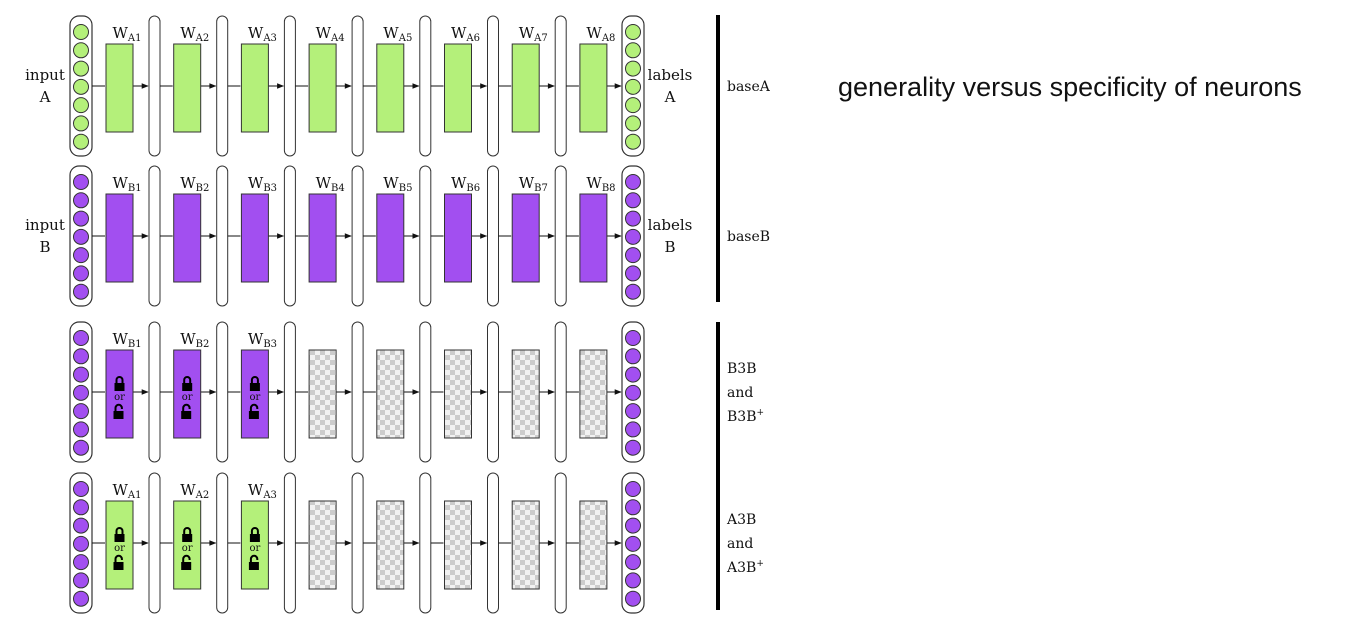  What do you see at coordinates (330, 184) in the screenshot?
I see `weight-label: WB4` at bounding box center [330, 184].